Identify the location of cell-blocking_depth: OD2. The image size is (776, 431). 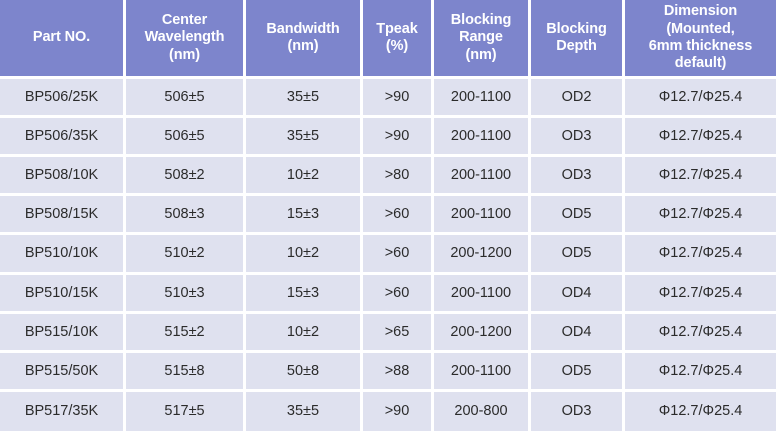
(578, 99).